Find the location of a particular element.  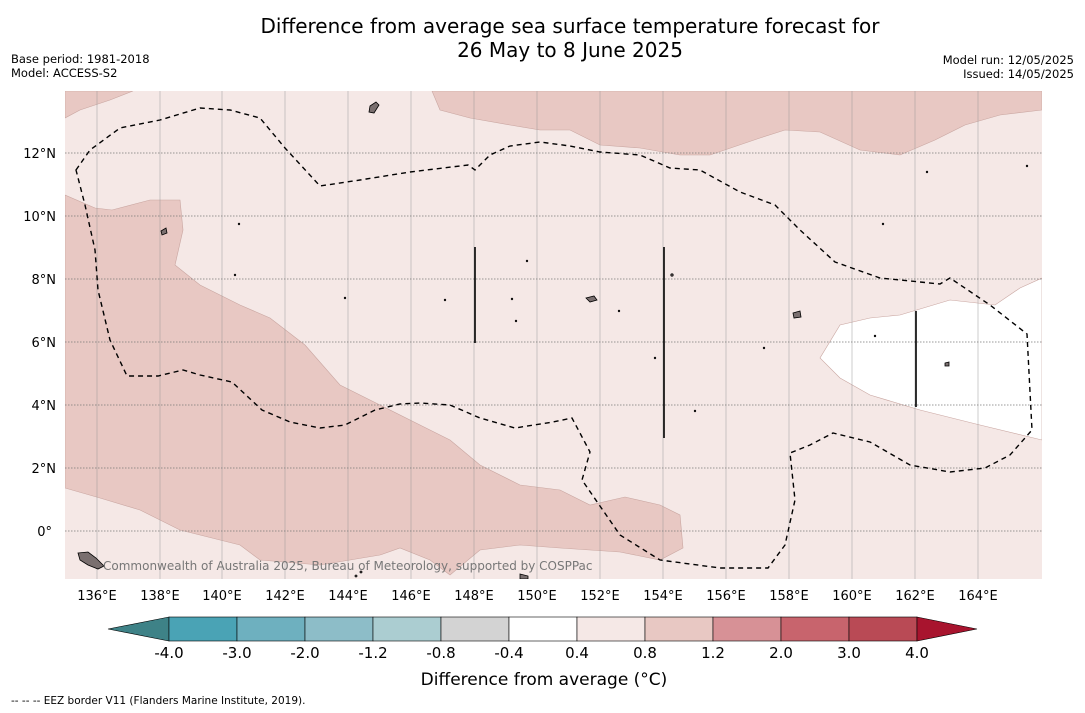

colorbar-tick-label: 1.2 is located at coordinates (713, 653).